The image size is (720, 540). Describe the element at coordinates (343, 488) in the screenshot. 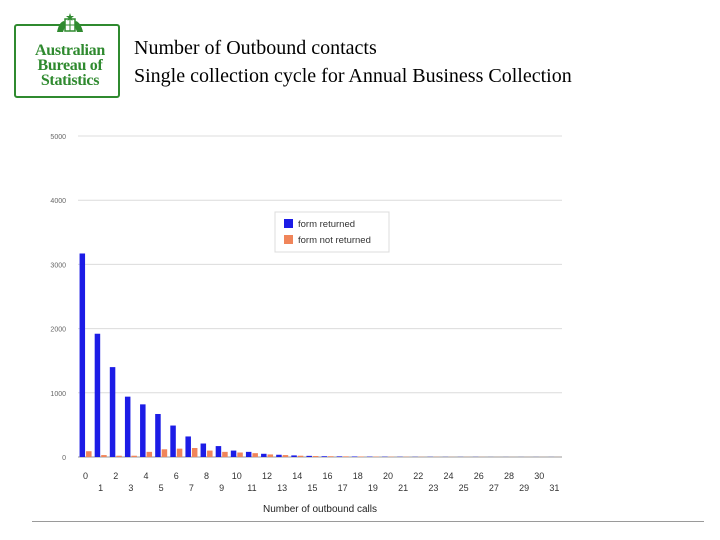

I see `x-tick-label: 17` at that location.